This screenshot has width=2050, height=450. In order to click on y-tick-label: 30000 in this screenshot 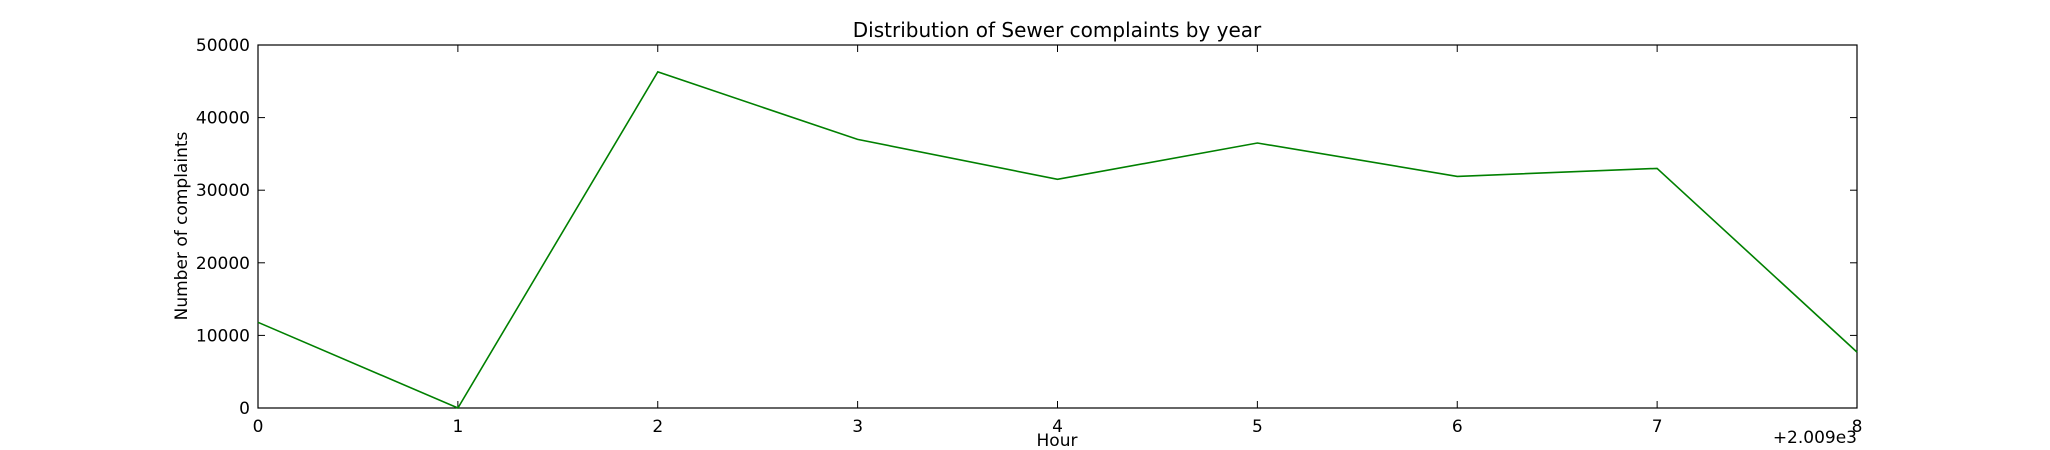, I will do `click(223, 191)`.